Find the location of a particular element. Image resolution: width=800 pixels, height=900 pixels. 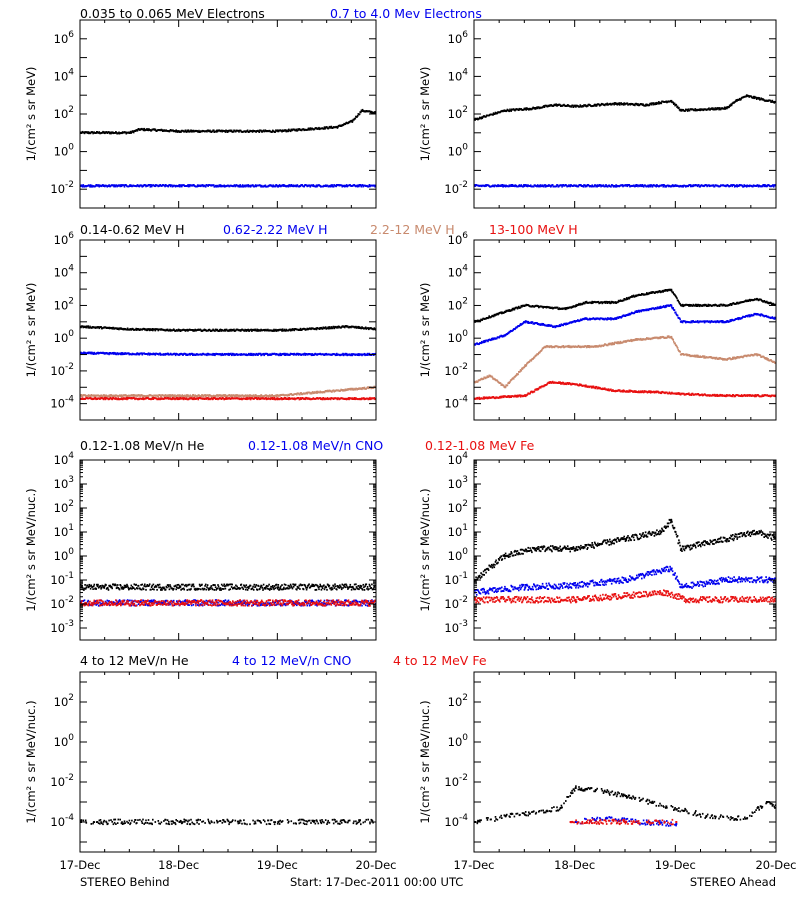

series-black is located at coordinates (228, 328).